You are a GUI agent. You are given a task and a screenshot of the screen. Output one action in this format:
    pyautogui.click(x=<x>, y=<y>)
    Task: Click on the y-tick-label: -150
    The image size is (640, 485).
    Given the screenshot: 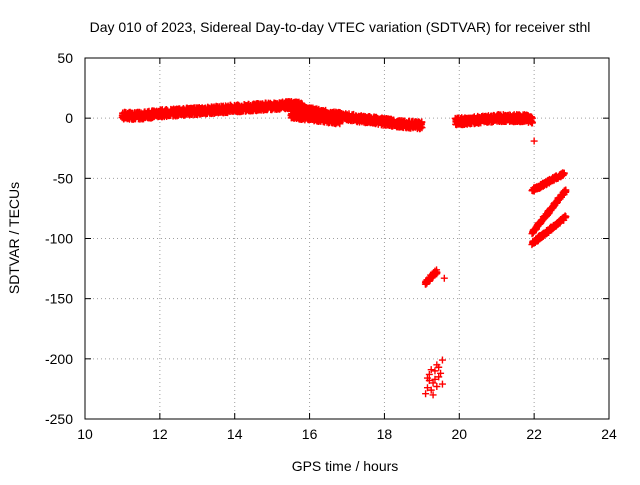 What is the action you would take?
    pyautogui.click(x=59, y=299)
    